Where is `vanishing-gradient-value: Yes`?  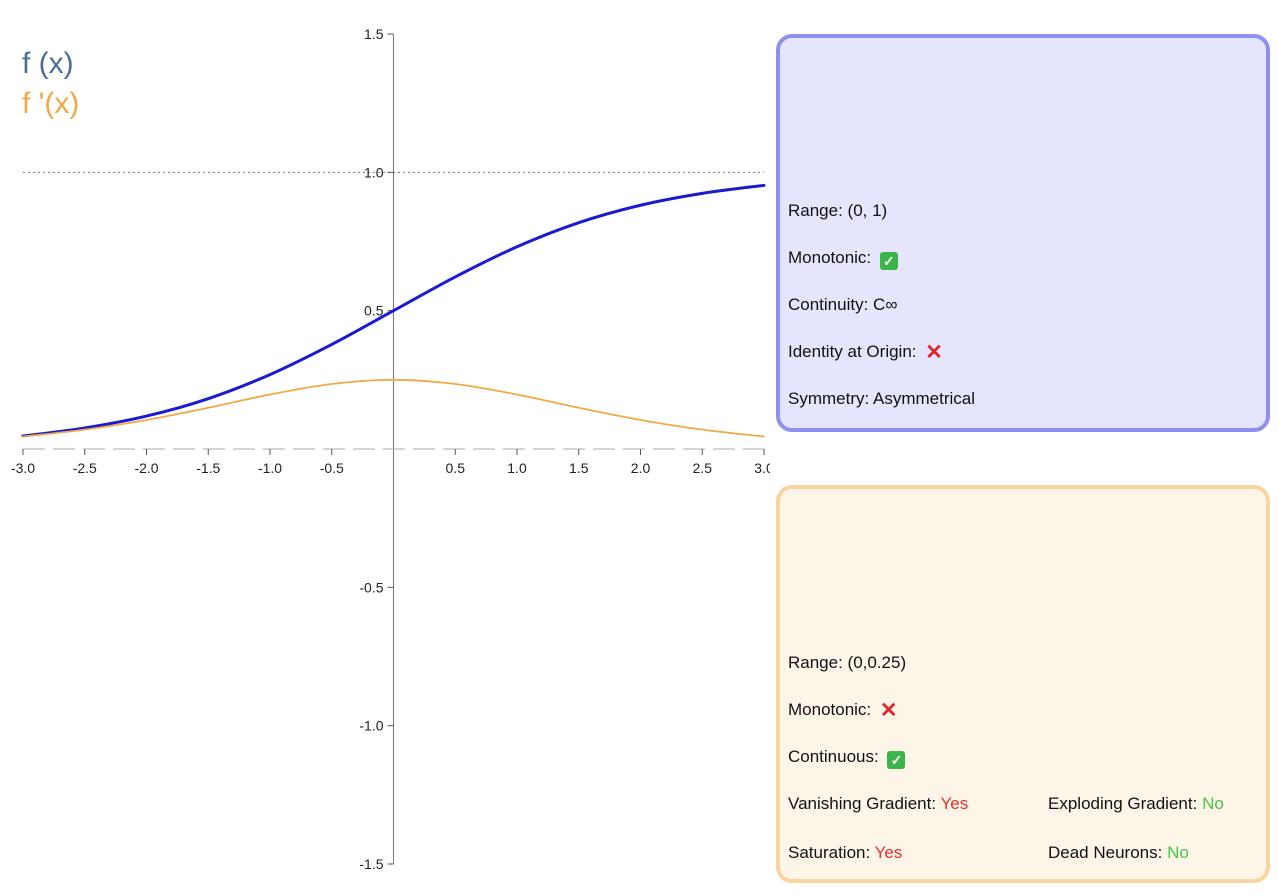 vanishing-gradient-value: Yes is located at coordinates (954, 803).